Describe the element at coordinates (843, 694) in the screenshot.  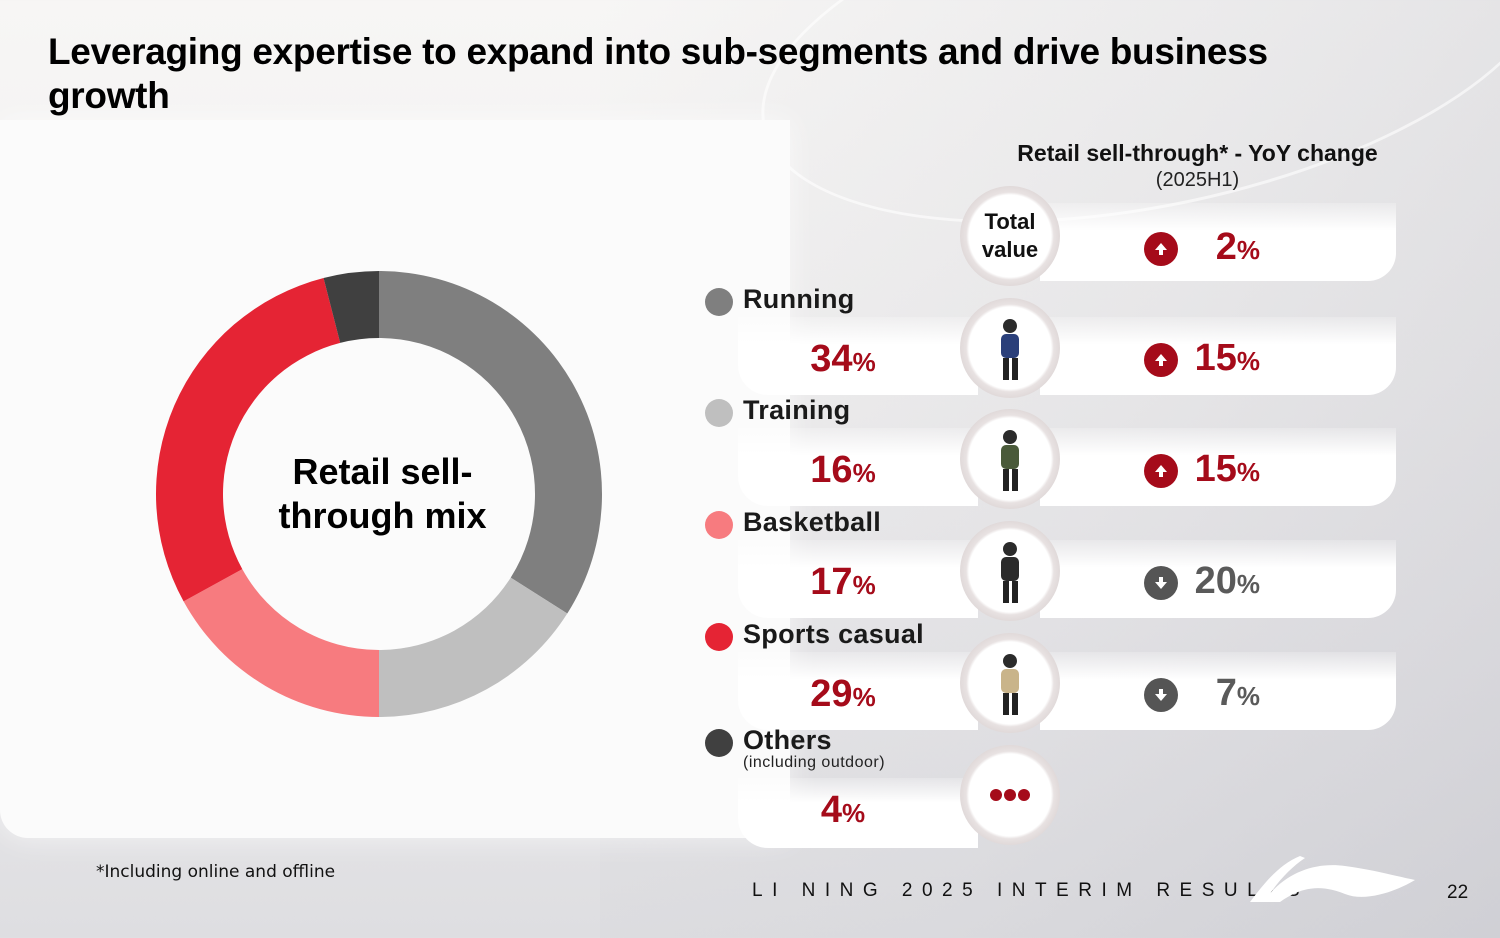
I see `mix-value: 29%` at that location.